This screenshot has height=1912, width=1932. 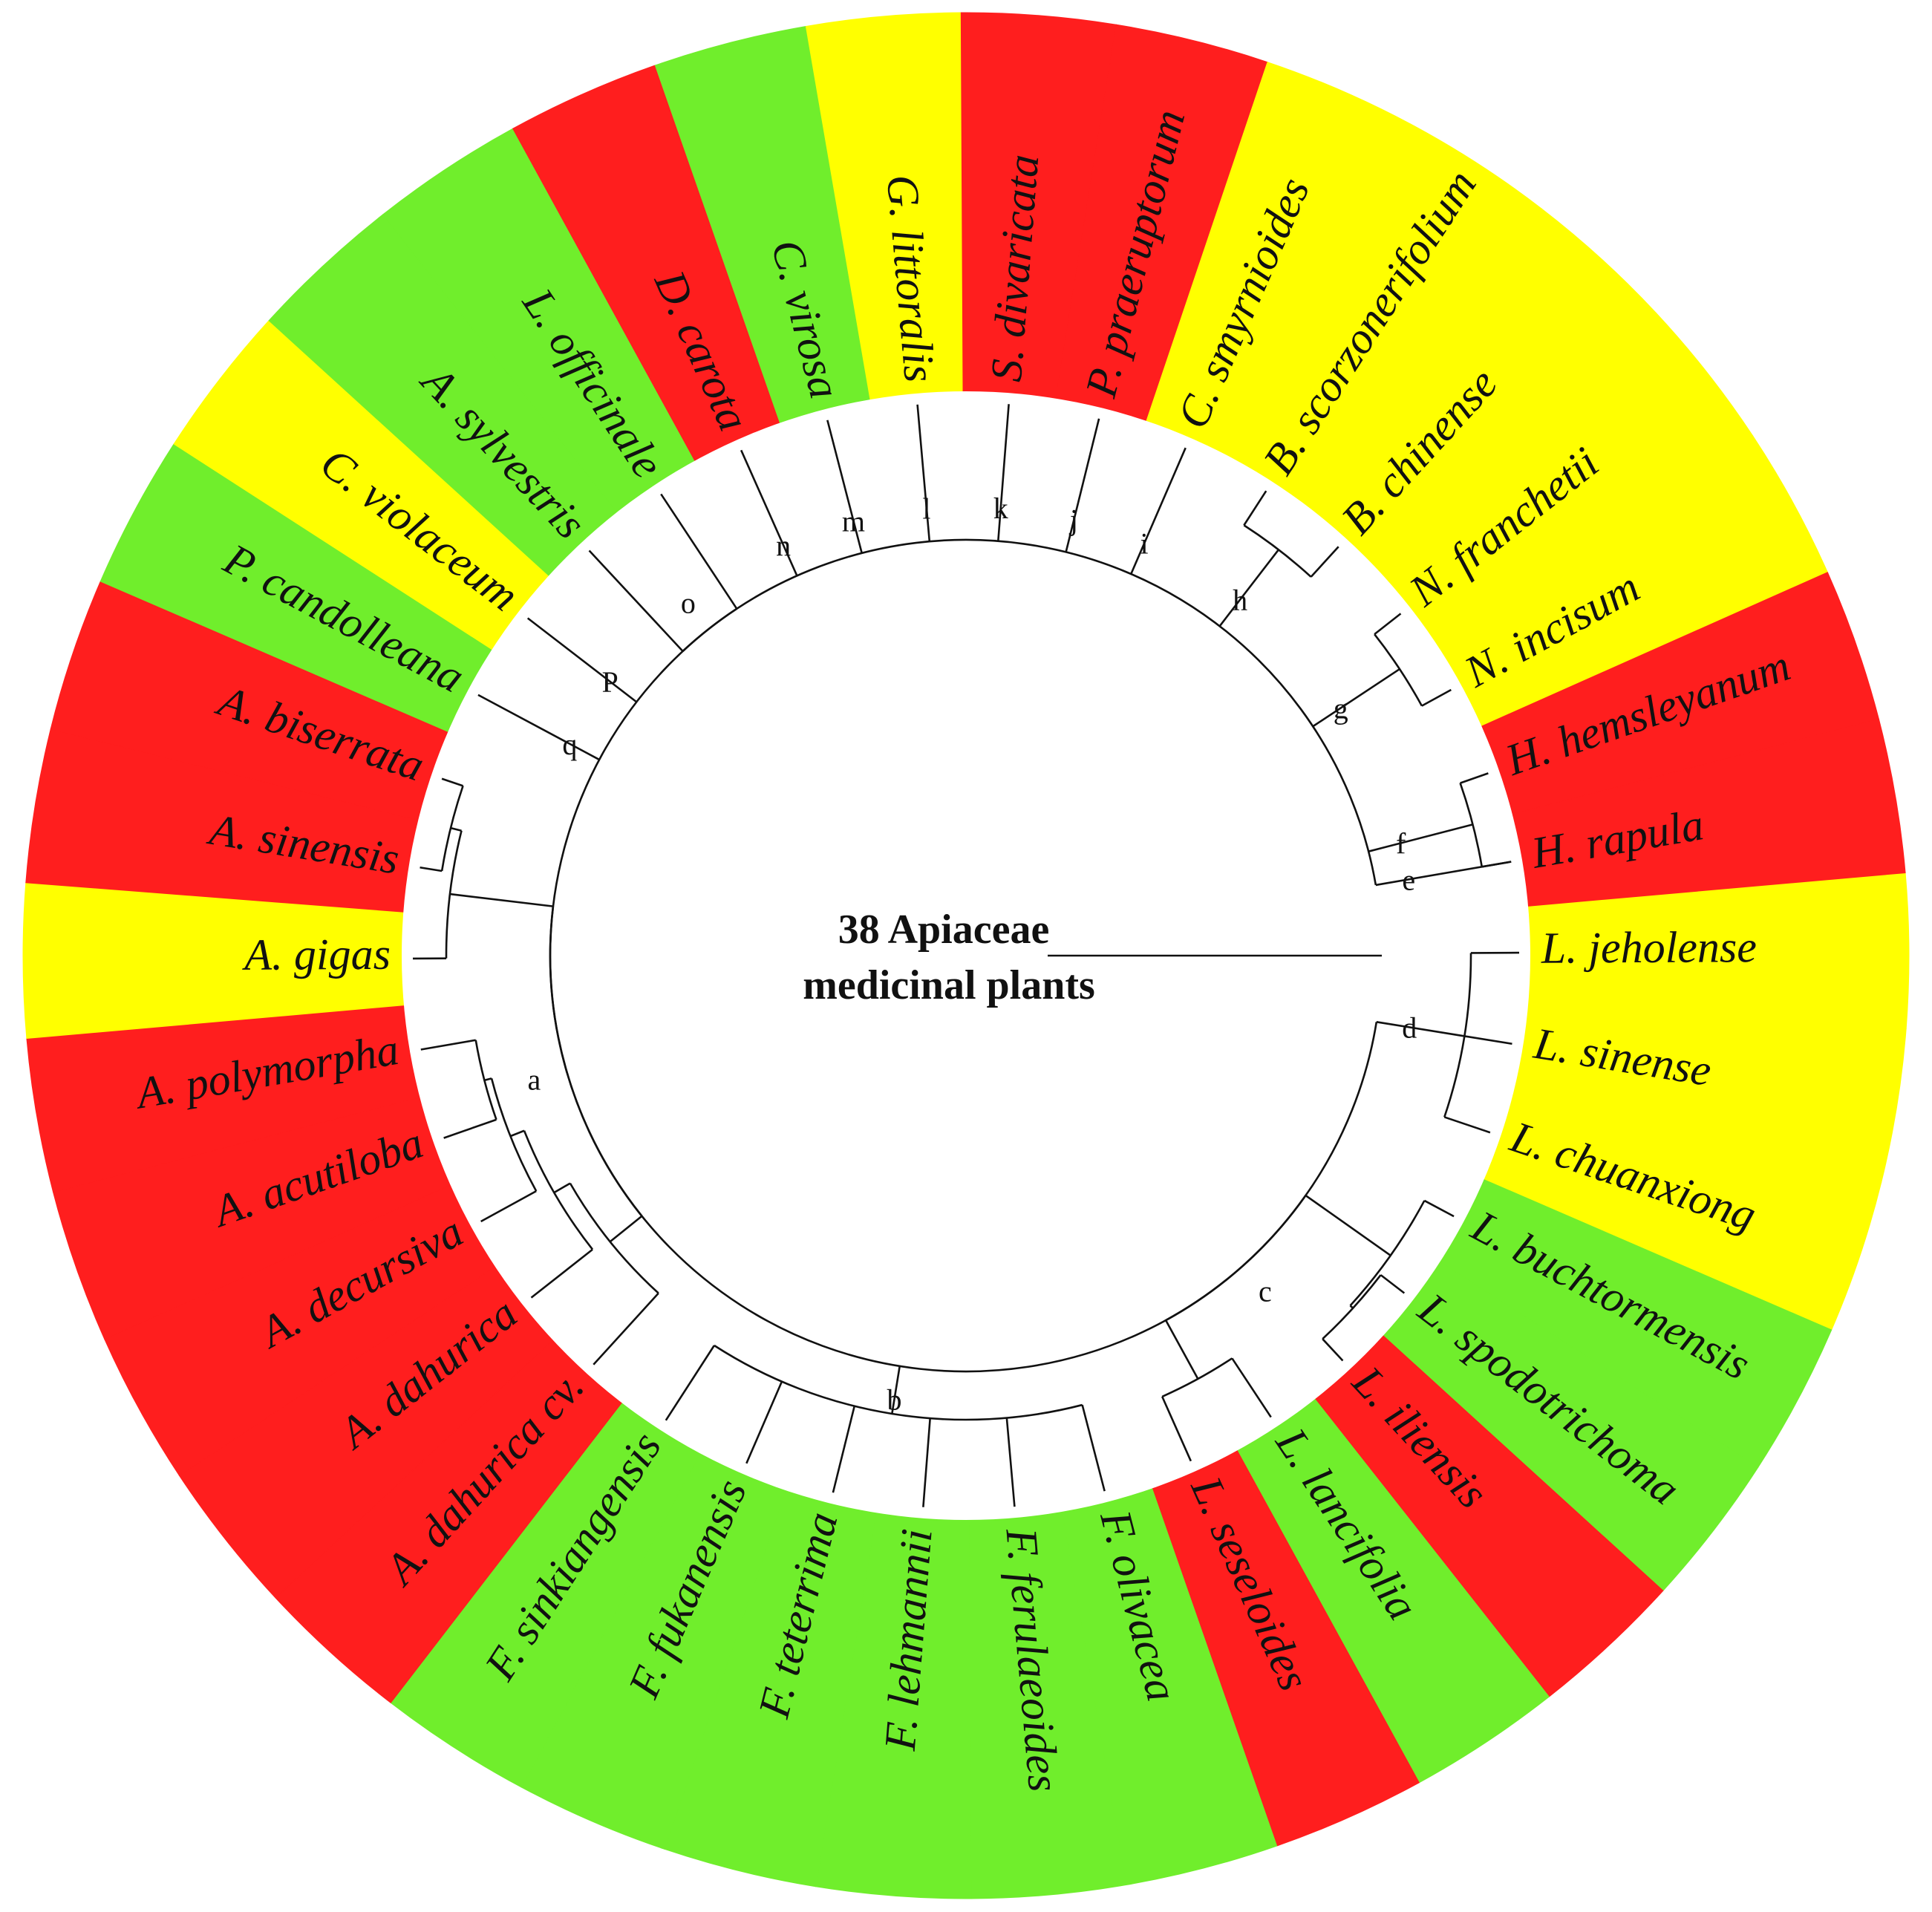 I want to click on node-label-c: c, so click(x=1266, y=1291).